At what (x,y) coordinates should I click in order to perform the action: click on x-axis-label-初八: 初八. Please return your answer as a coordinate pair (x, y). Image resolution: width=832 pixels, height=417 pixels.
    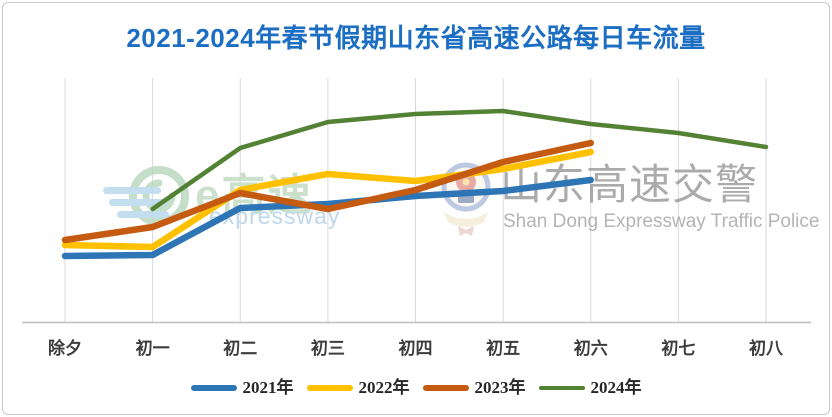
    Looking at the image, I should click on (766, 348).